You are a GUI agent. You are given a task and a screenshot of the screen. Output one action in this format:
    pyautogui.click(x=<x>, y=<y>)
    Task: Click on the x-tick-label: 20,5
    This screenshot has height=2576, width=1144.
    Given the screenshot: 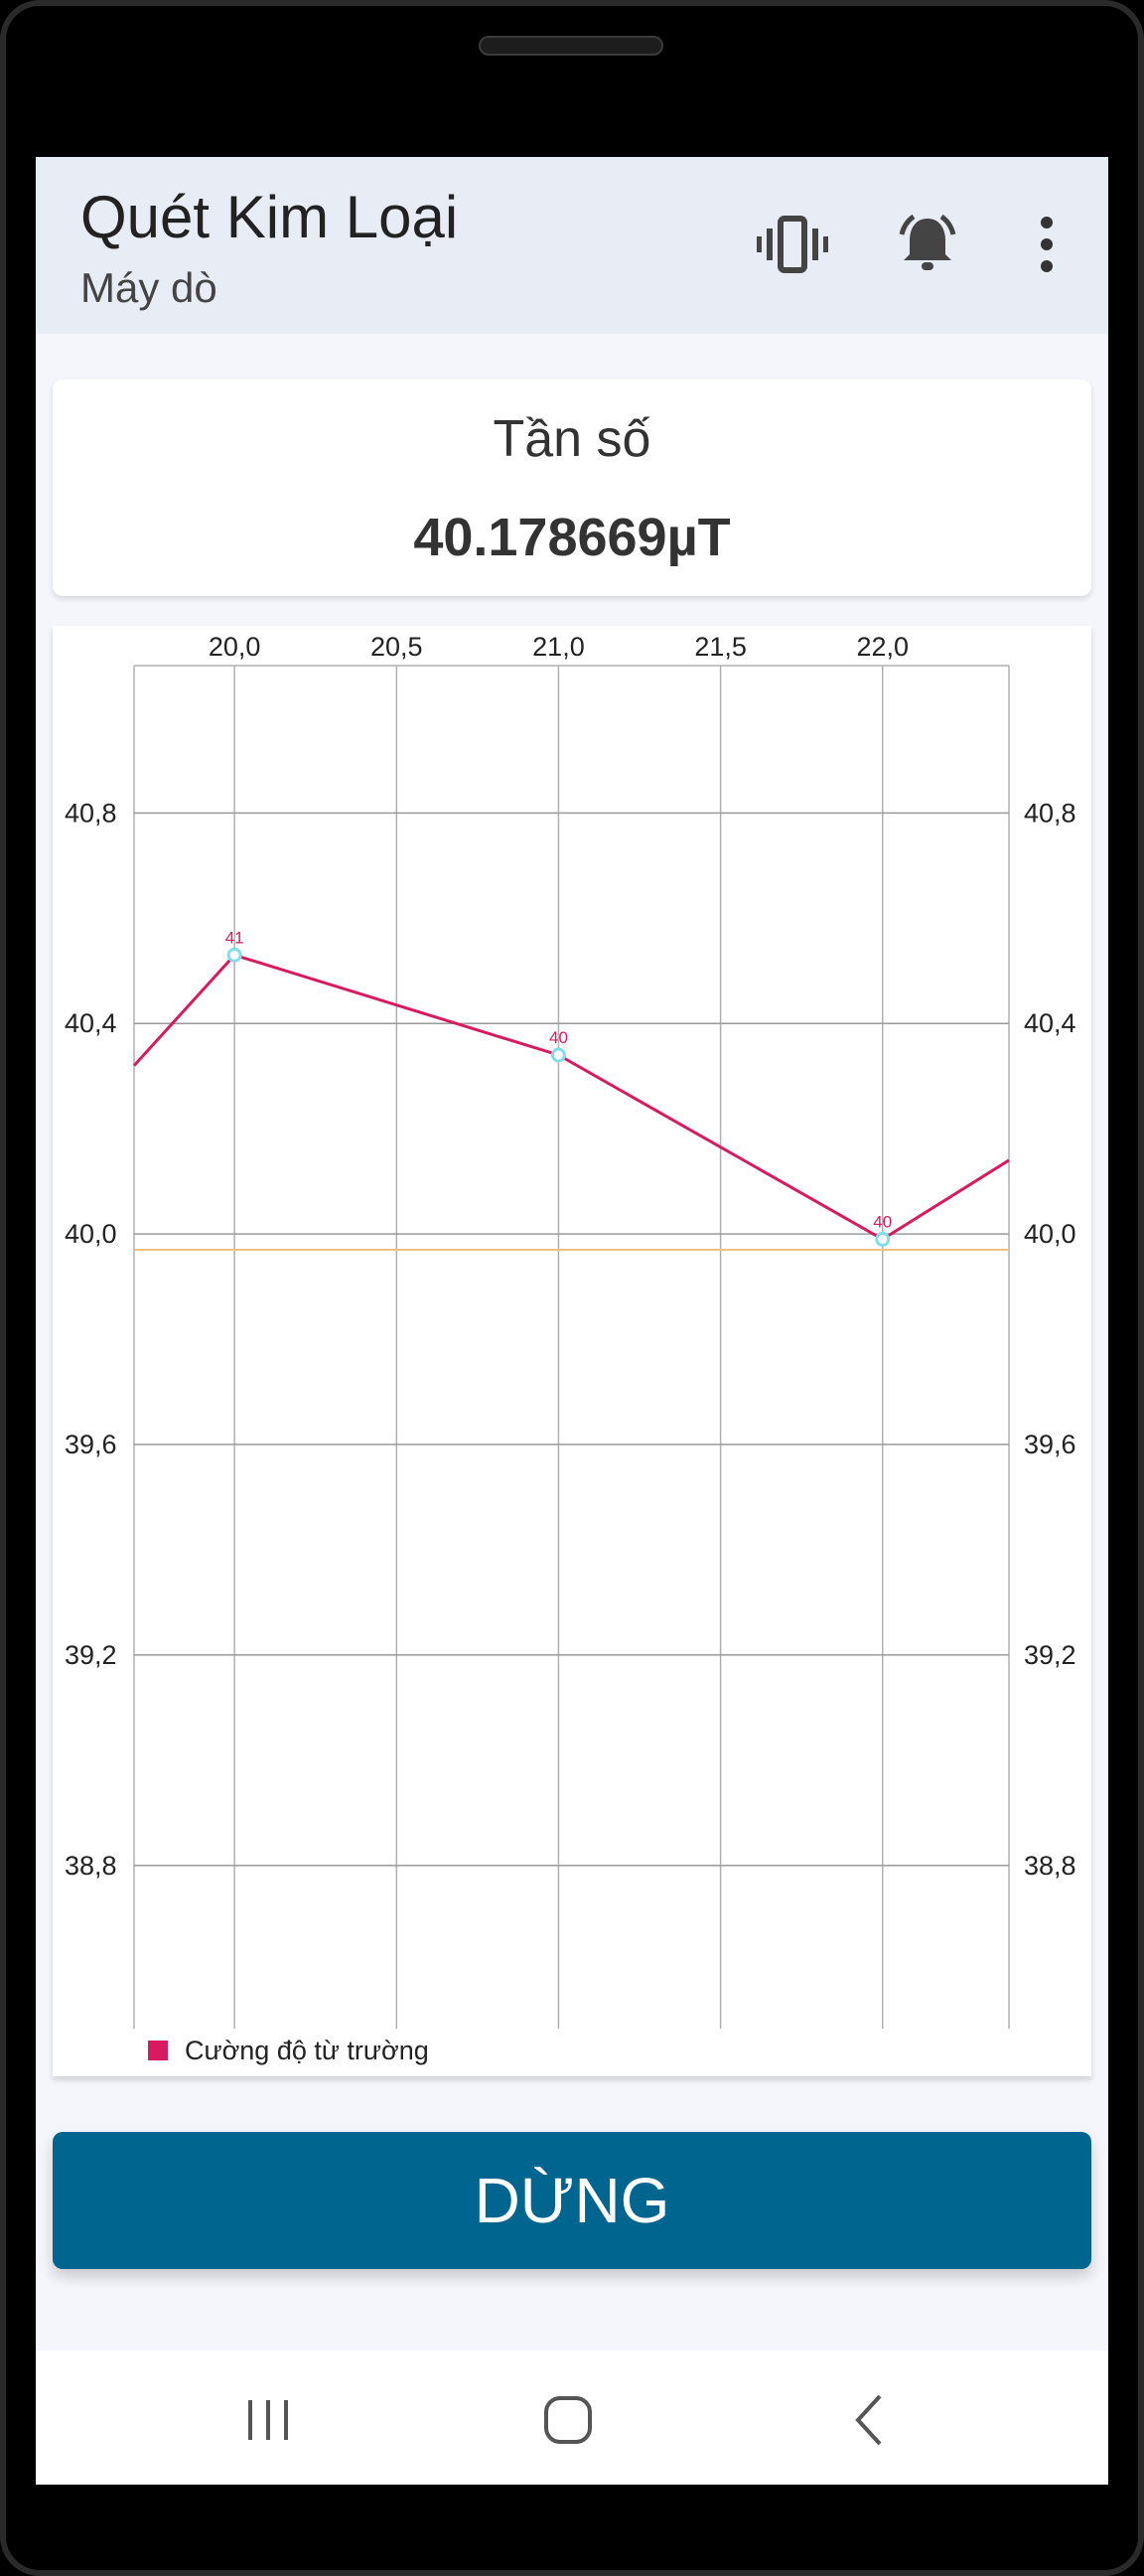 What is the action you would take?
    pyautogui.click(x=397, y=647)
    